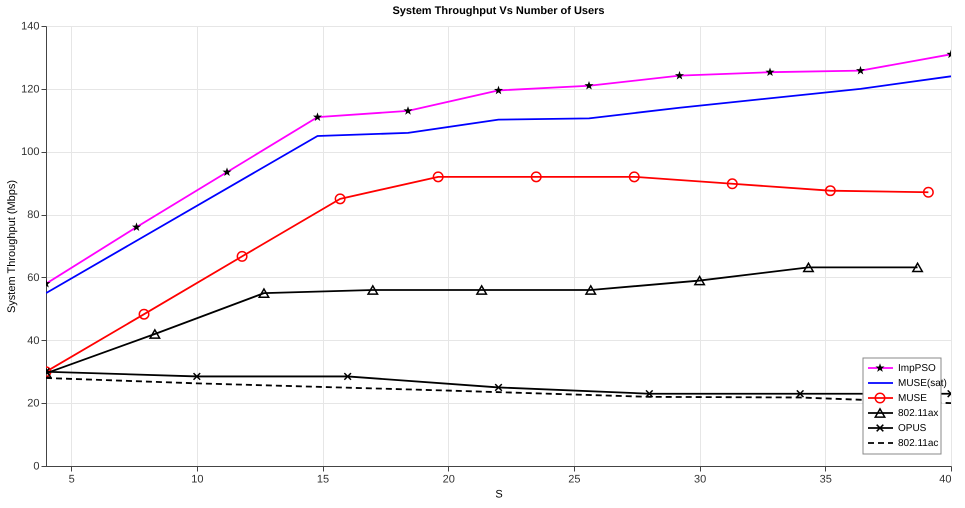 This screenshot has width=965, height=508. I want to click on chart-title: System Throughput Vs Number of Users, so click(498, 11).